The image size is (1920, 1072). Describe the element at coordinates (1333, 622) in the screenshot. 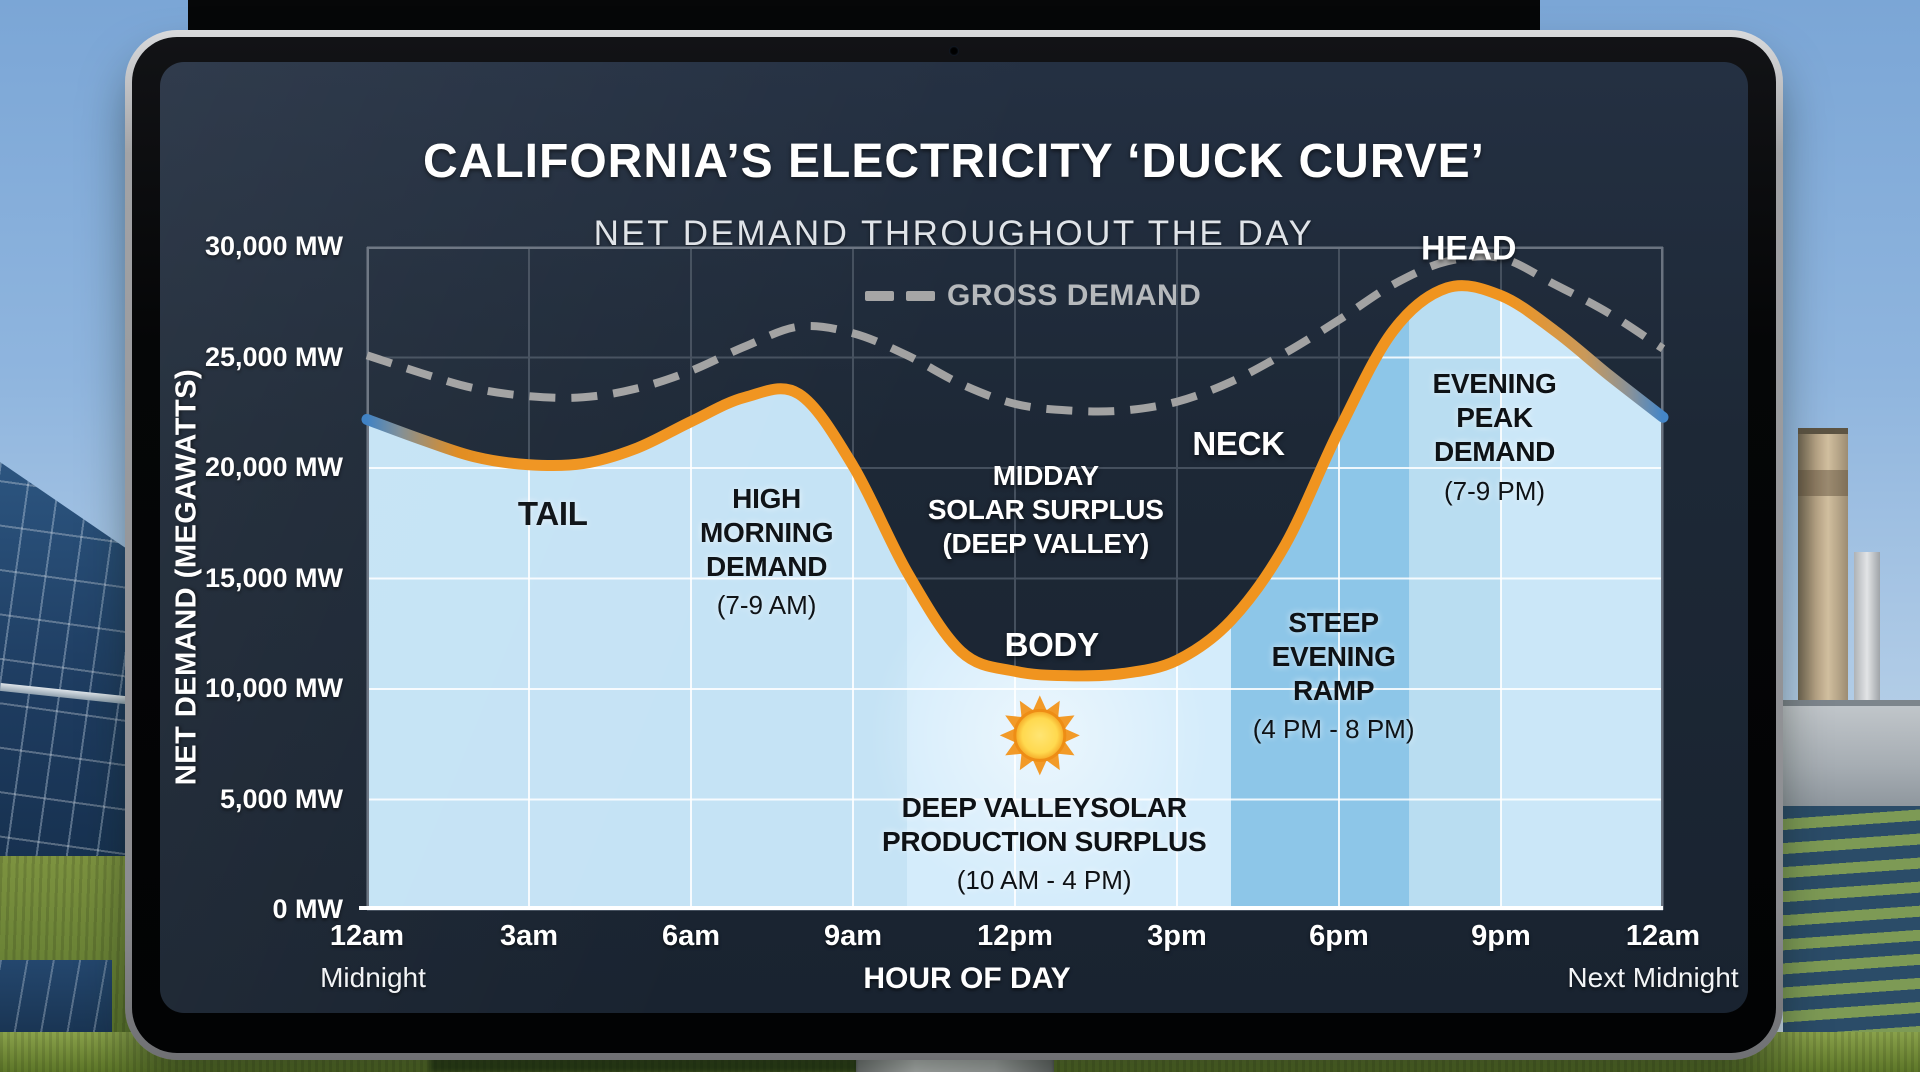

I see `annotation-line: STEEP` at that location.